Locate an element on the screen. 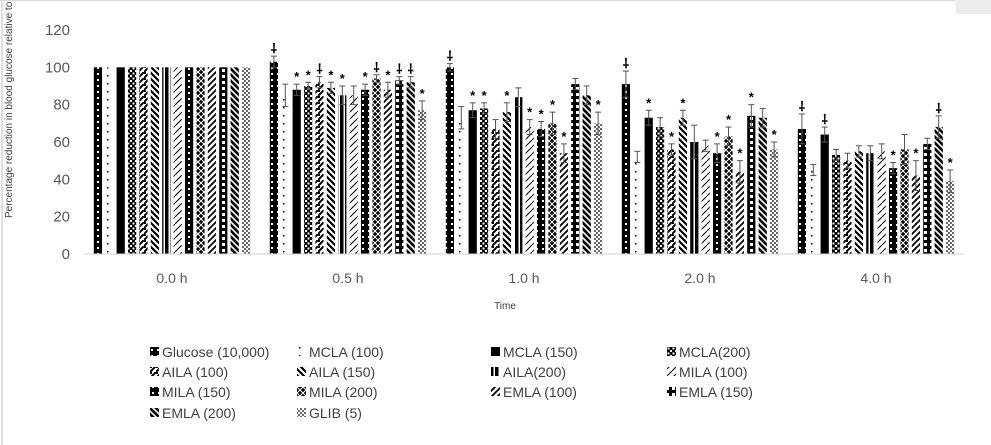 The width and height of the screenshot is (991, 445). x-category-label: 1.0 h is located at coordinates (523, 278).